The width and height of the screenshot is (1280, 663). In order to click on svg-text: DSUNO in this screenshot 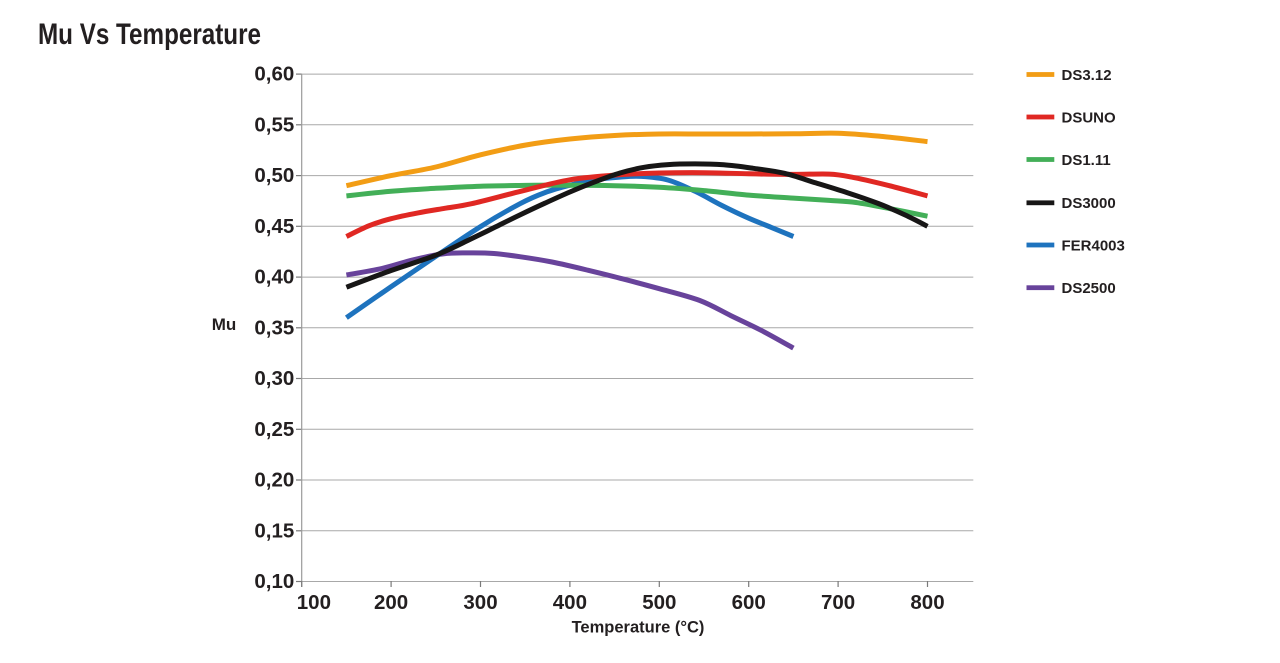, I will do `click(1089, 117)`.